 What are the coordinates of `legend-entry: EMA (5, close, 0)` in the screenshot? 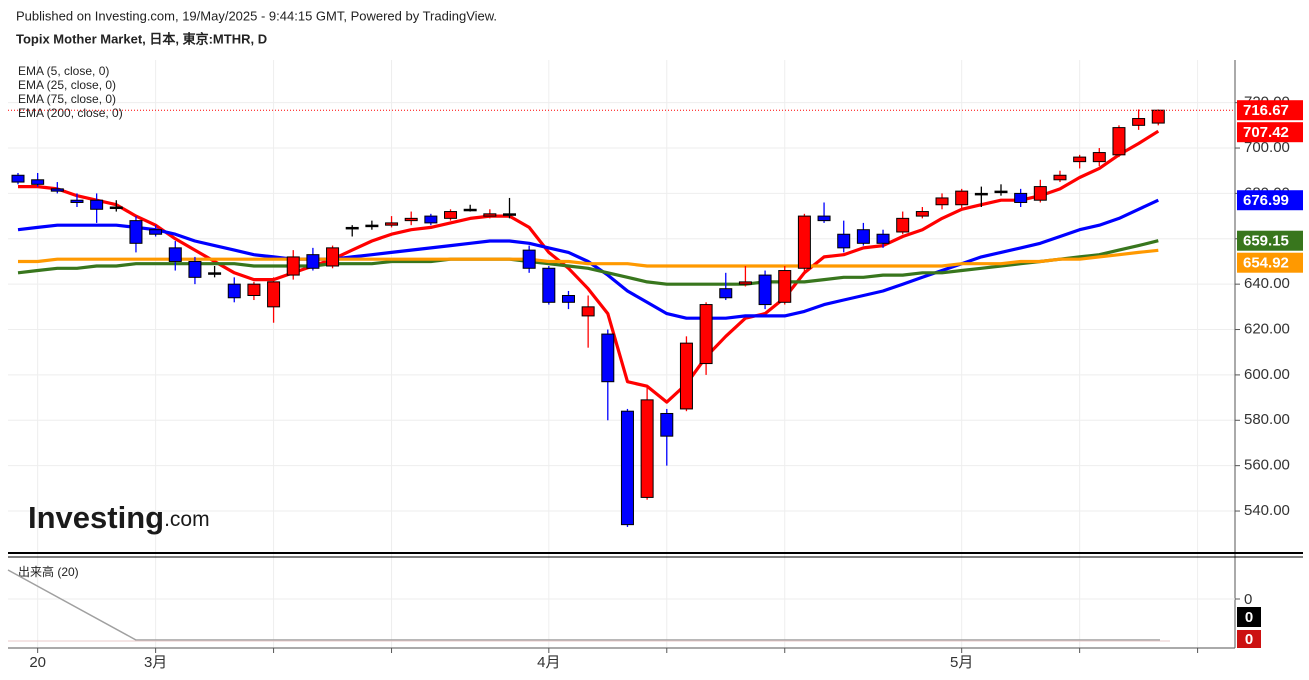 It's located at (63, 71).